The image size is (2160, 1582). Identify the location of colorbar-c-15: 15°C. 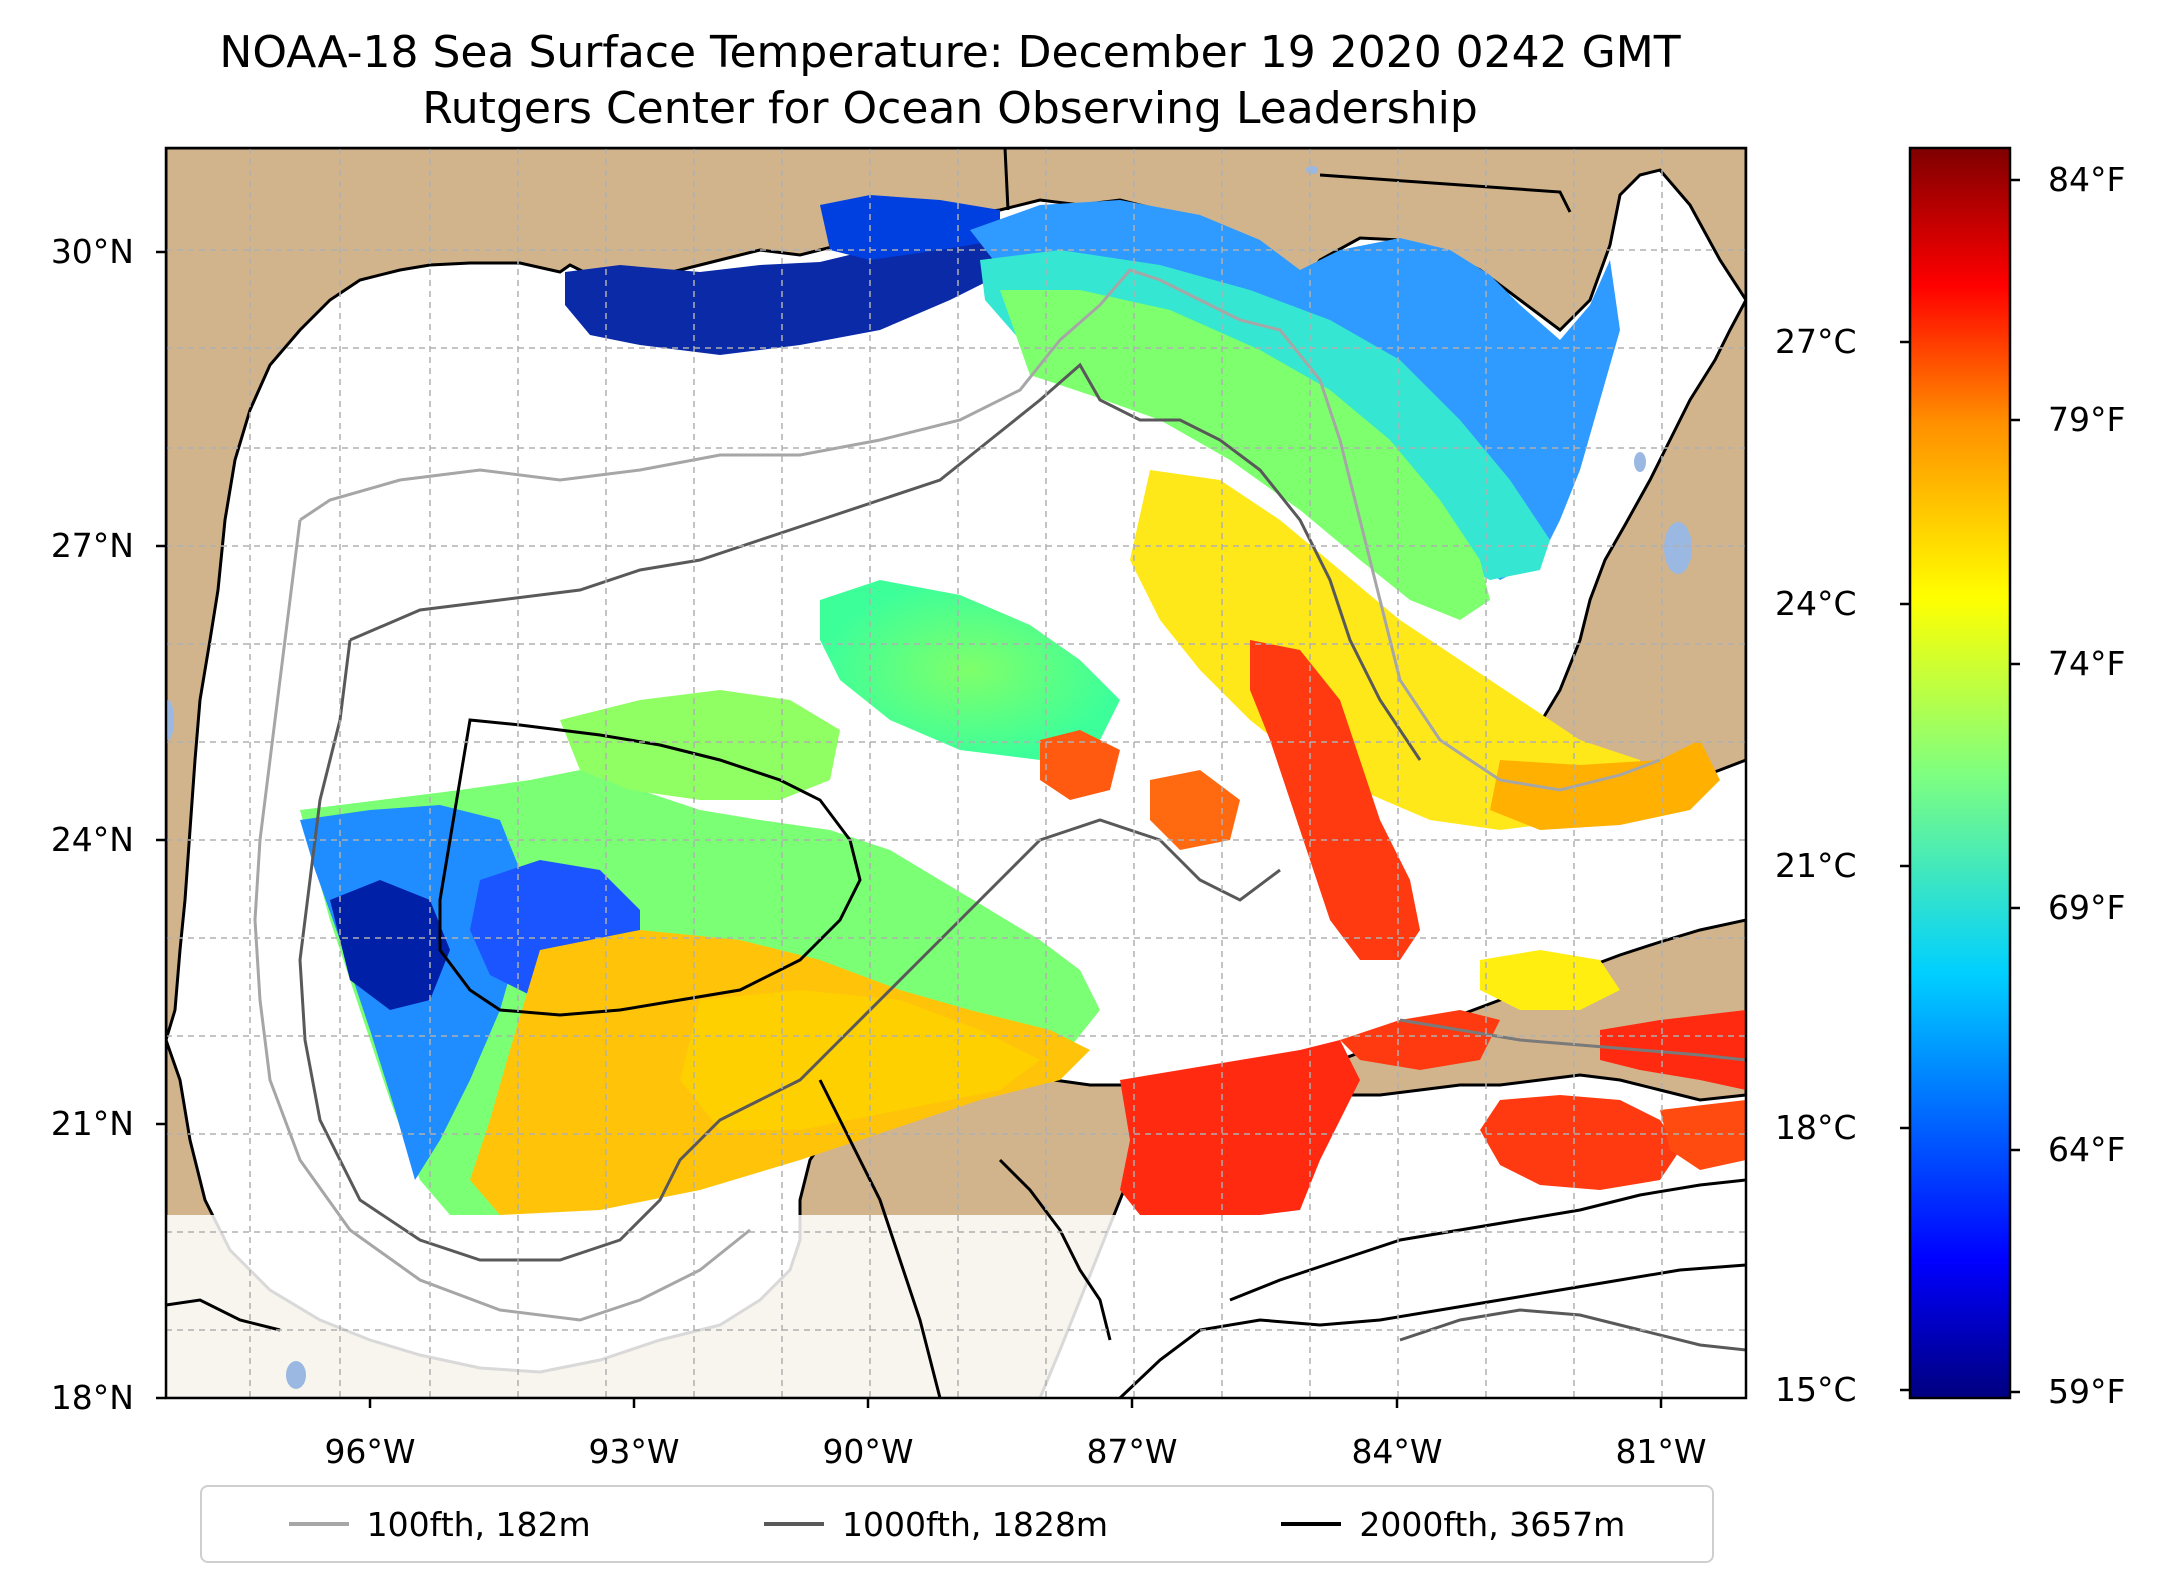
(1816, 1389).